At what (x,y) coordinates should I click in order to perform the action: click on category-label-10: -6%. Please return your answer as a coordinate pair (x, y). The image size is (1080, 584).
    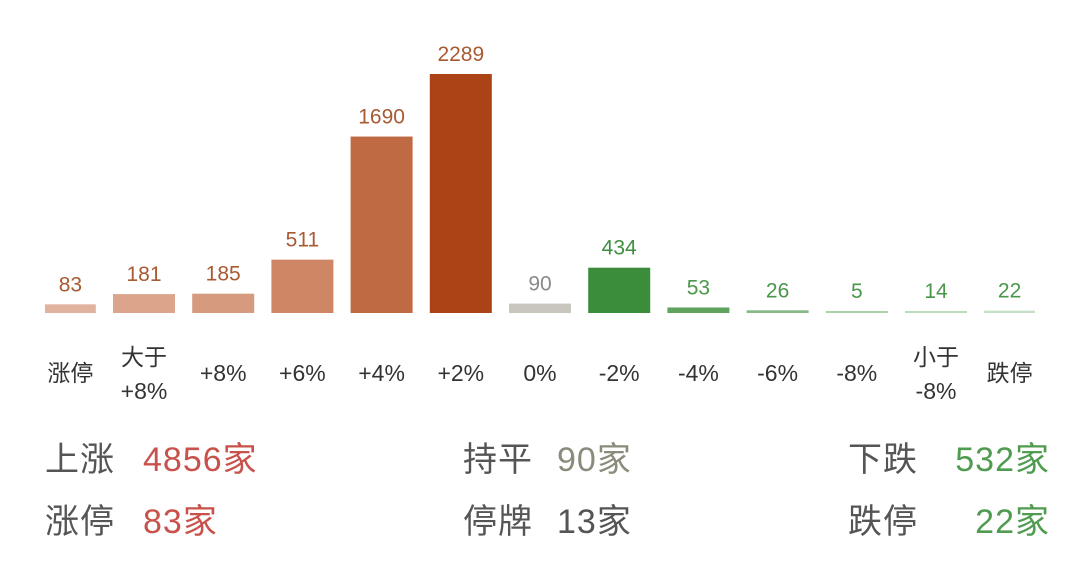
    Looking at the image, I should click on (777, 373).